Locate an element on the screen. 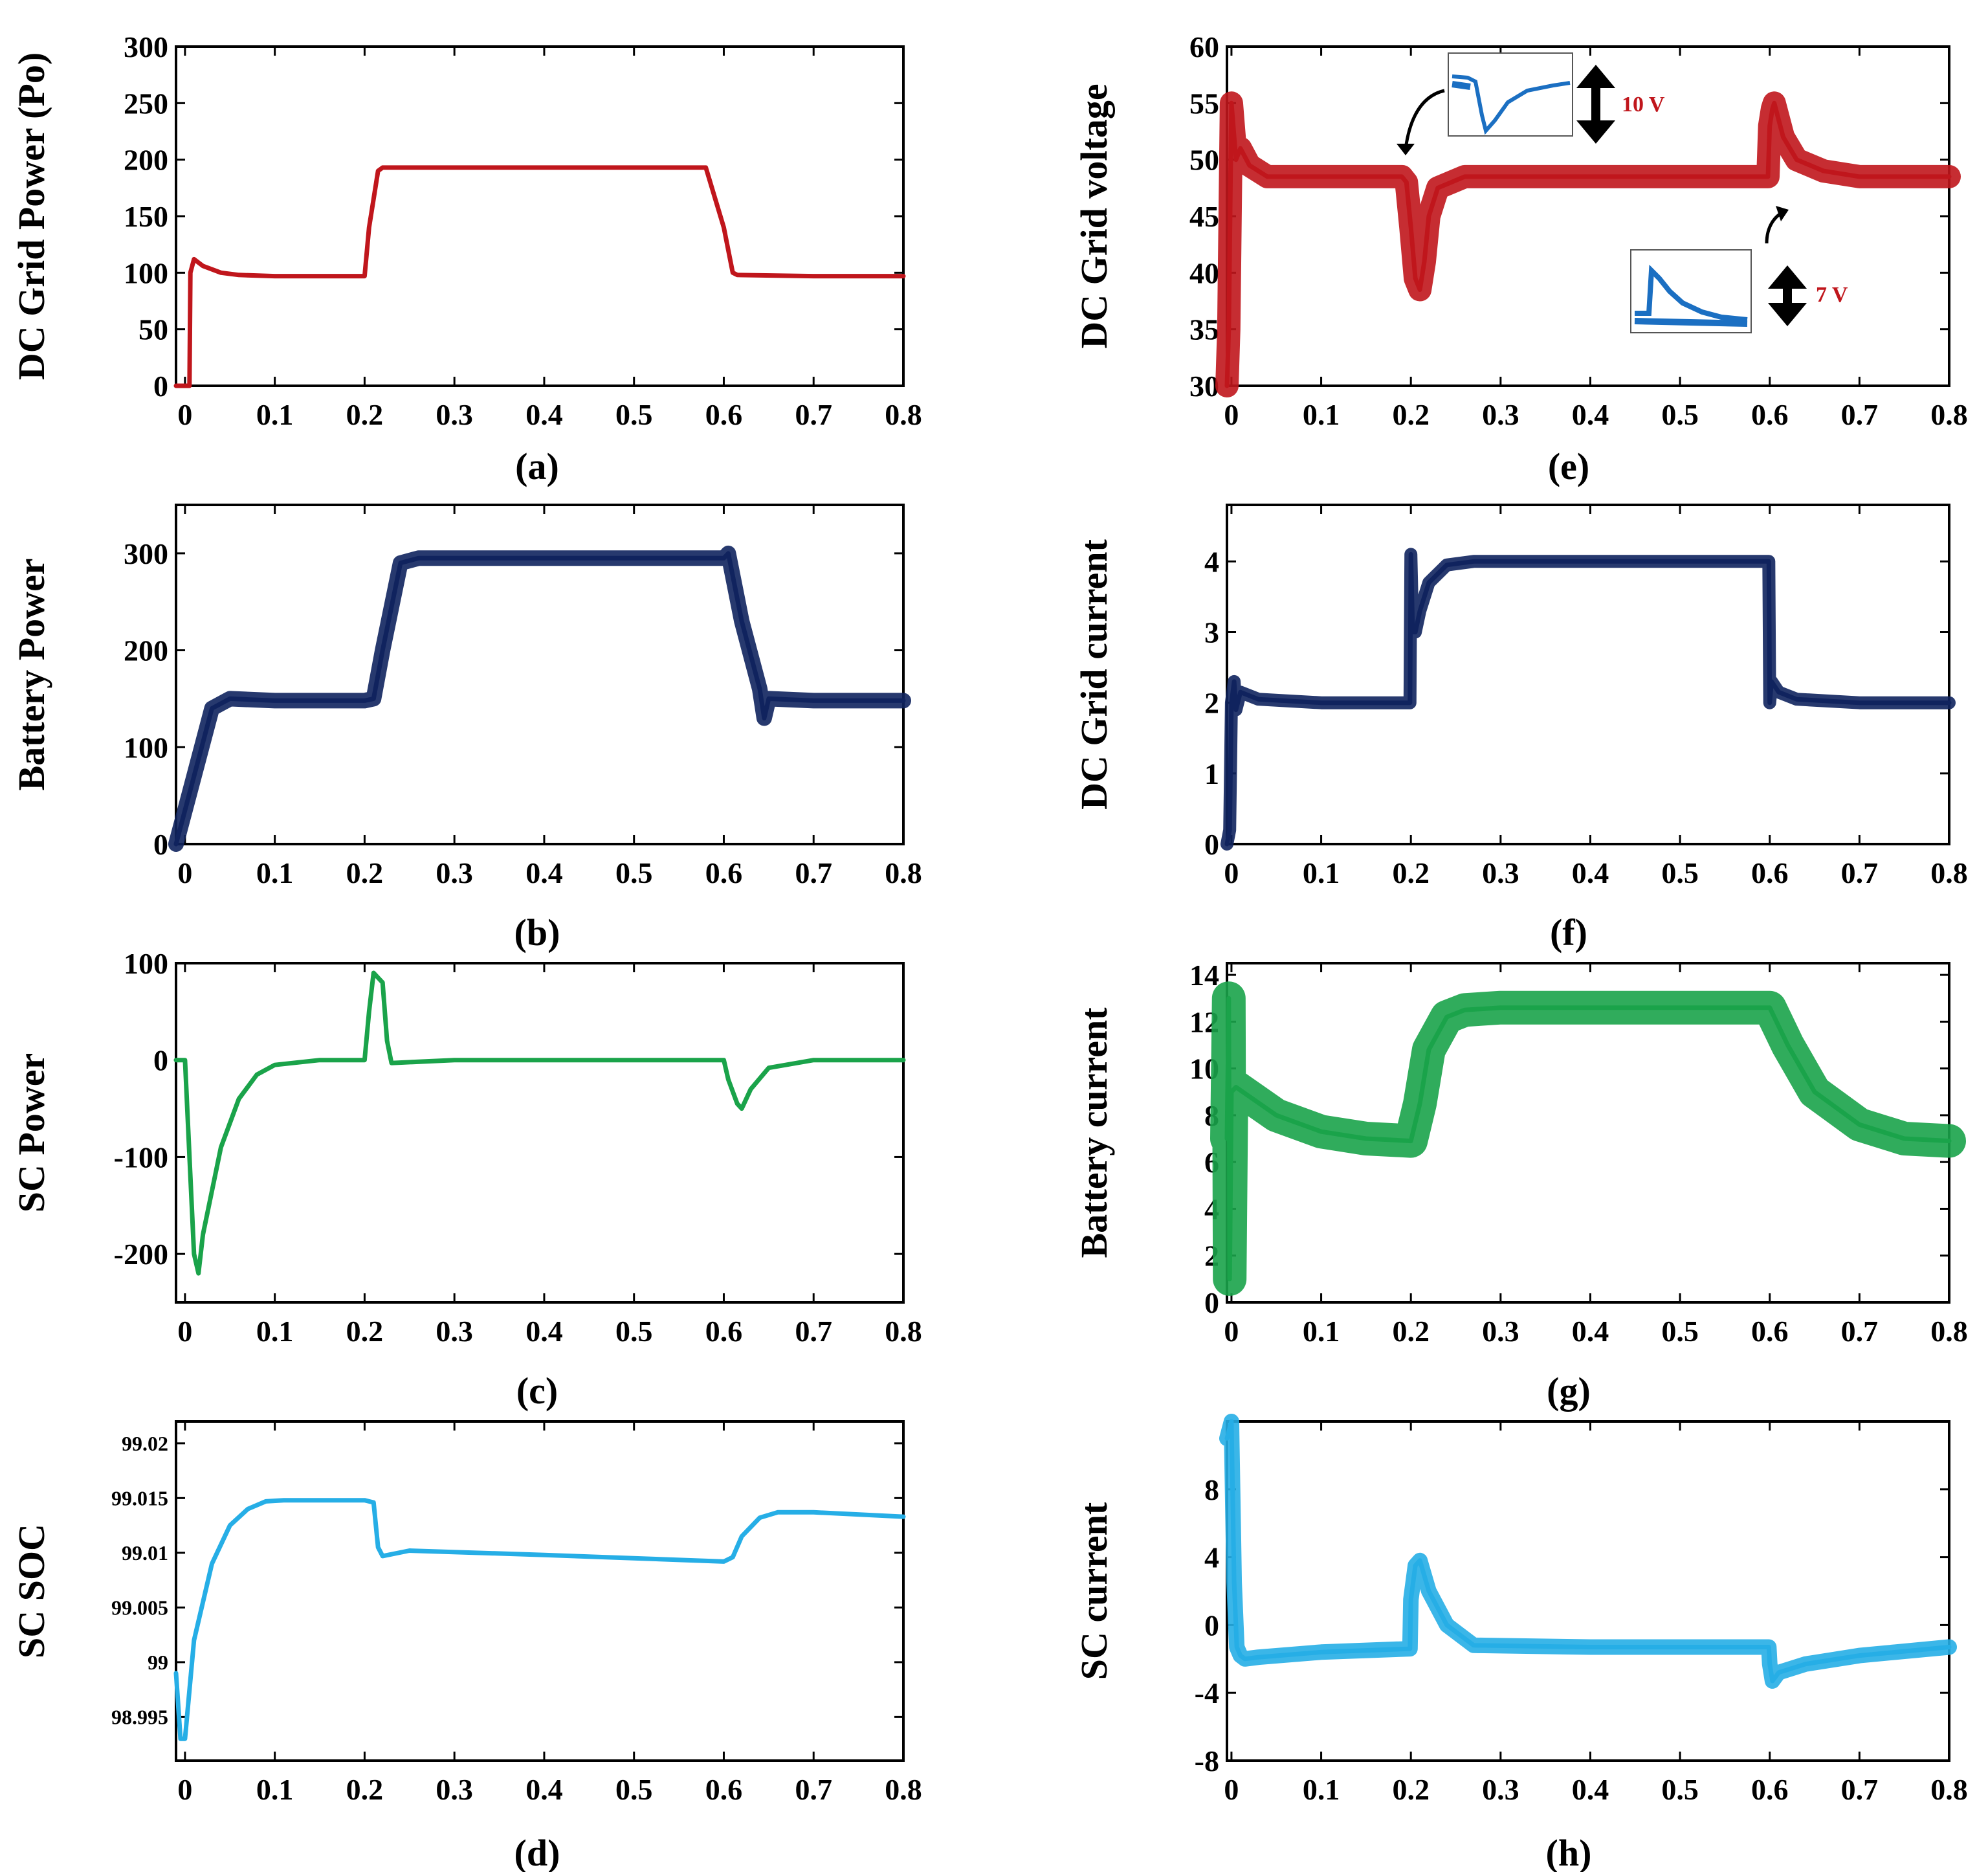  y-tick-label: 99.005 is located at coordinates (139, 1607).